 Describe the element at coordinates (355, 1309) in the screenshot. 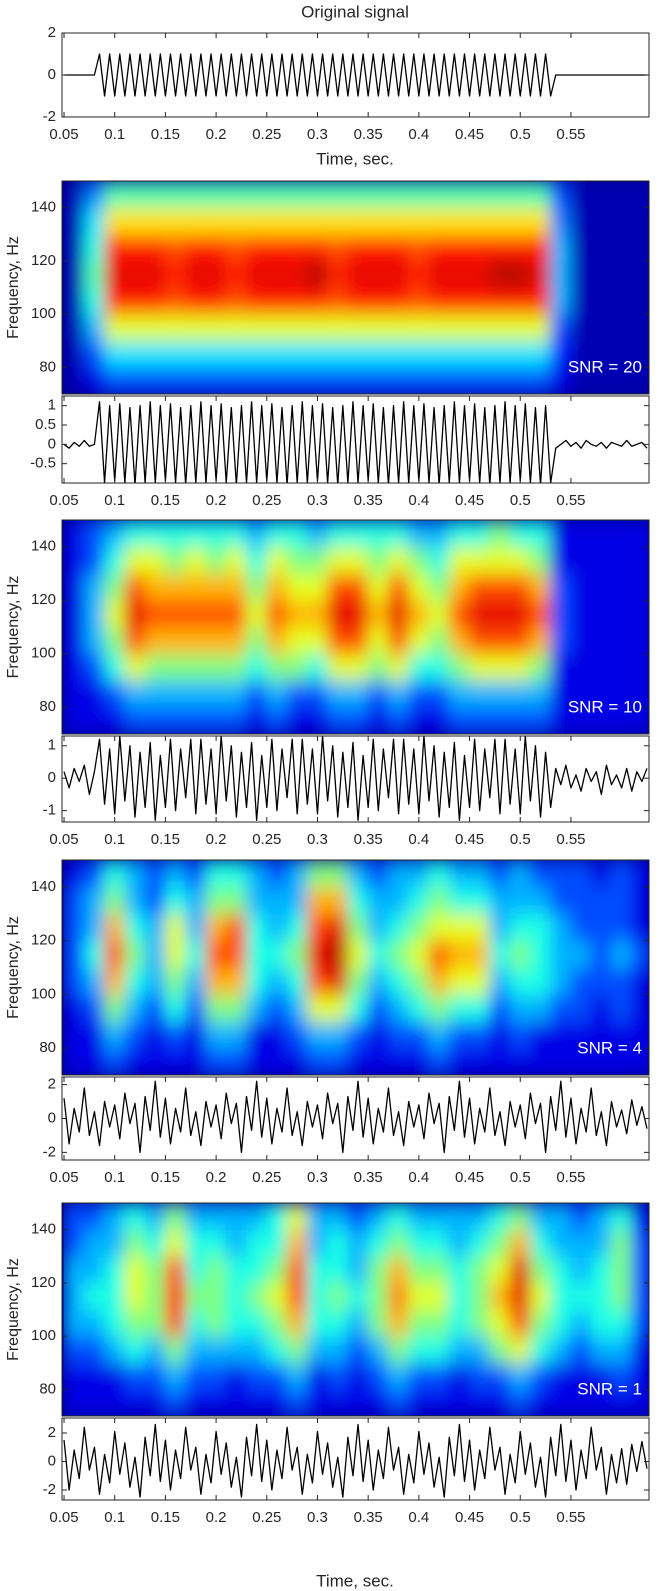

I see `axes-frame` at that location.